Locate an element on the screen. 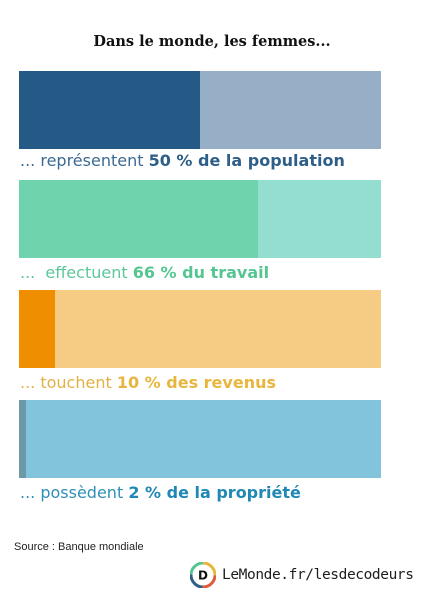 The width and height of the screenshot is (424, 600). bar-label-value: 66 % du travail is located at coordinates (201, 272).